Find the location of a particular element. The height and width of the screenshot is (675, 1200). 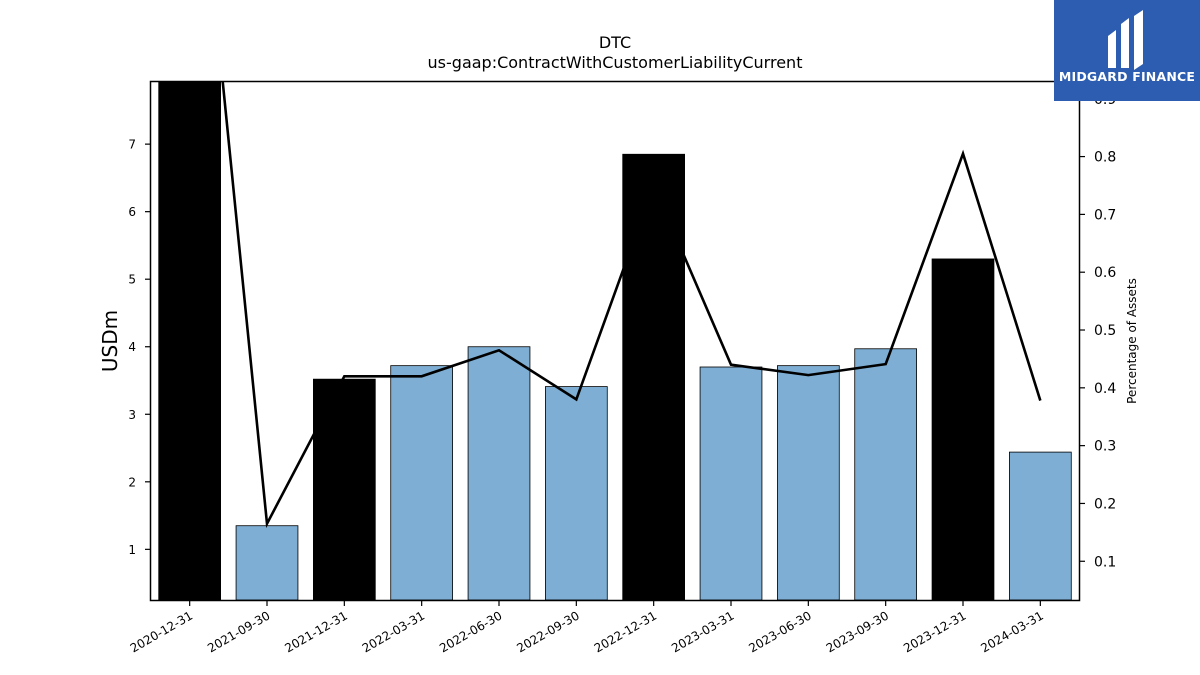

y2-tick-label: 0.1 is located at coordinates (1105, 562).